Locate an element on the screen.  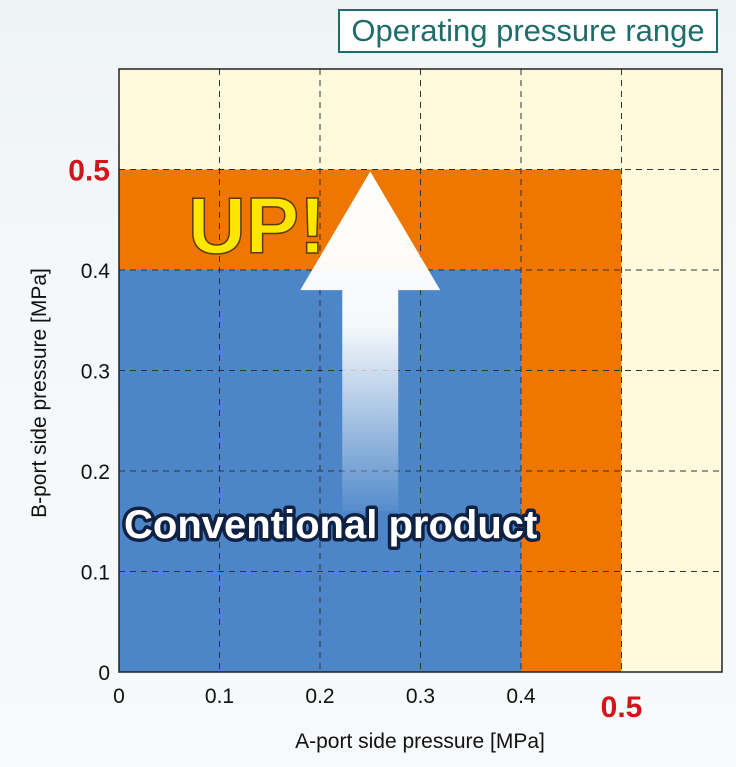
conventional-product-label: Conventional product is located at coordinates (330, 525).